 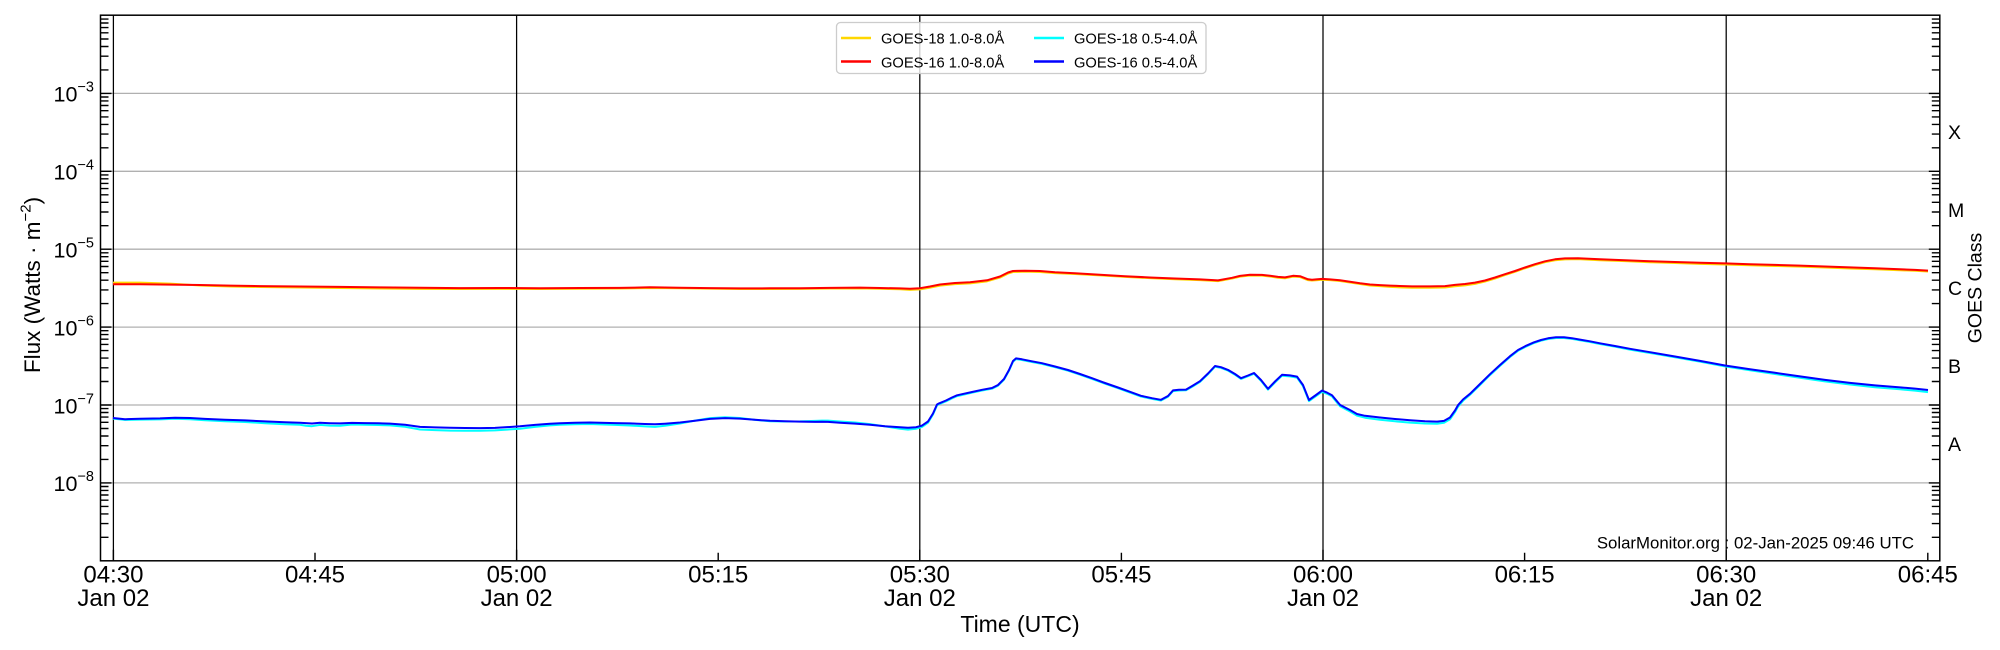 What do you see at coordinates (942, 63) in the screenshot?
I see `svg-text: GOES-16 1.0-8.0Å` at bounding box center [942, 63].